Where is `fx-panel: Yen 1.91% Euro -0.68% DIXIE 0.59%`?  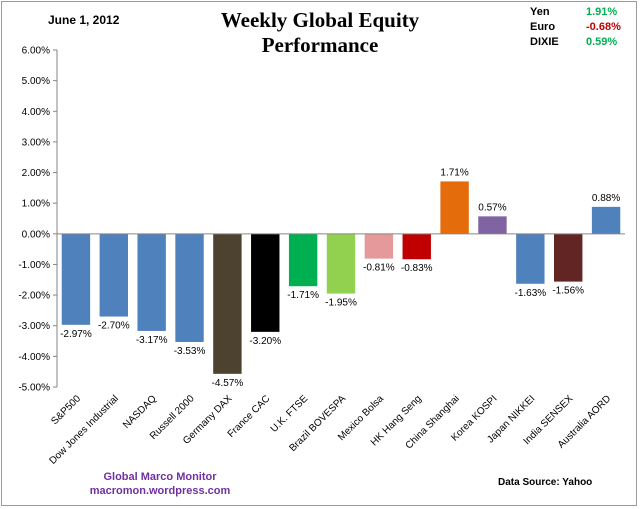 fx-panel: Yen 1.91% Euro -0.68% DIXIE 0.59% is located at coordinates (580, 28).